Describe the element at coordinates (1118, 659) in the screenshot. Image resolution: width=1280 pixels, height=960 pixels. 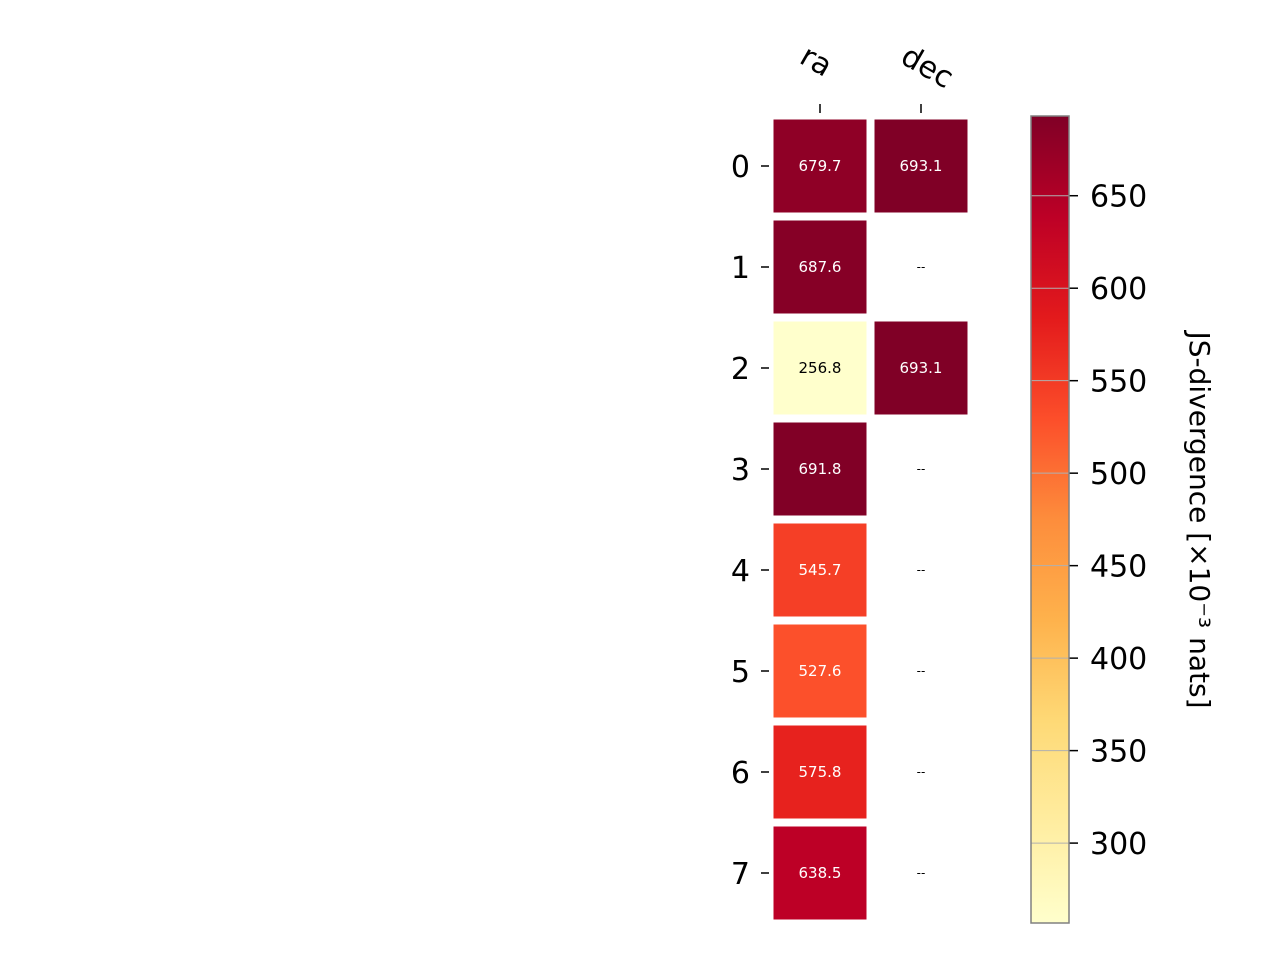
I see `colorbar-tick-label: 400` at that location.